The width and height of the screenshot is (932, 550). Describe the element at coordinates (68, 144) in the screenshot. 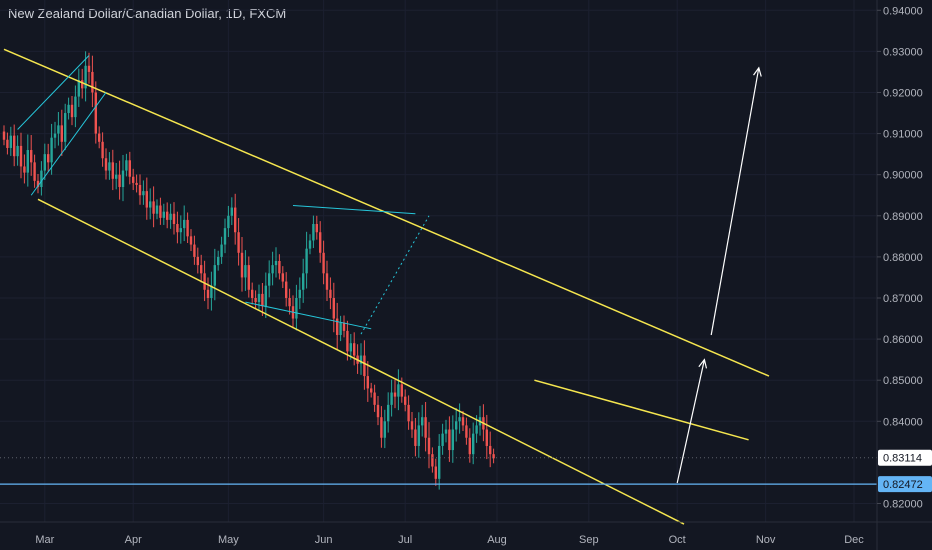

I see `spike-wedge-lower-line` at that location.